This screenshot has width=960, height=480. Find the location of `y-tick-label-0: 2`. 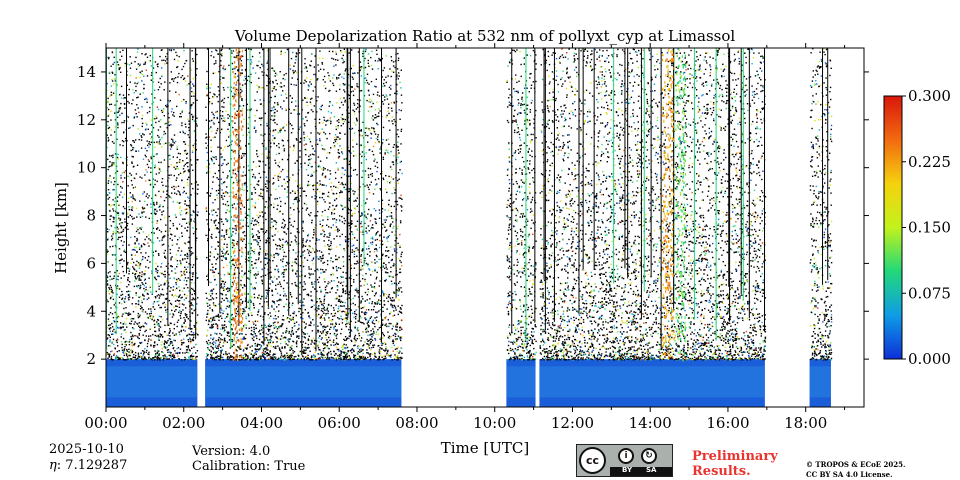

y-tick-label-0: 2 is located at coordinates (91, 359).